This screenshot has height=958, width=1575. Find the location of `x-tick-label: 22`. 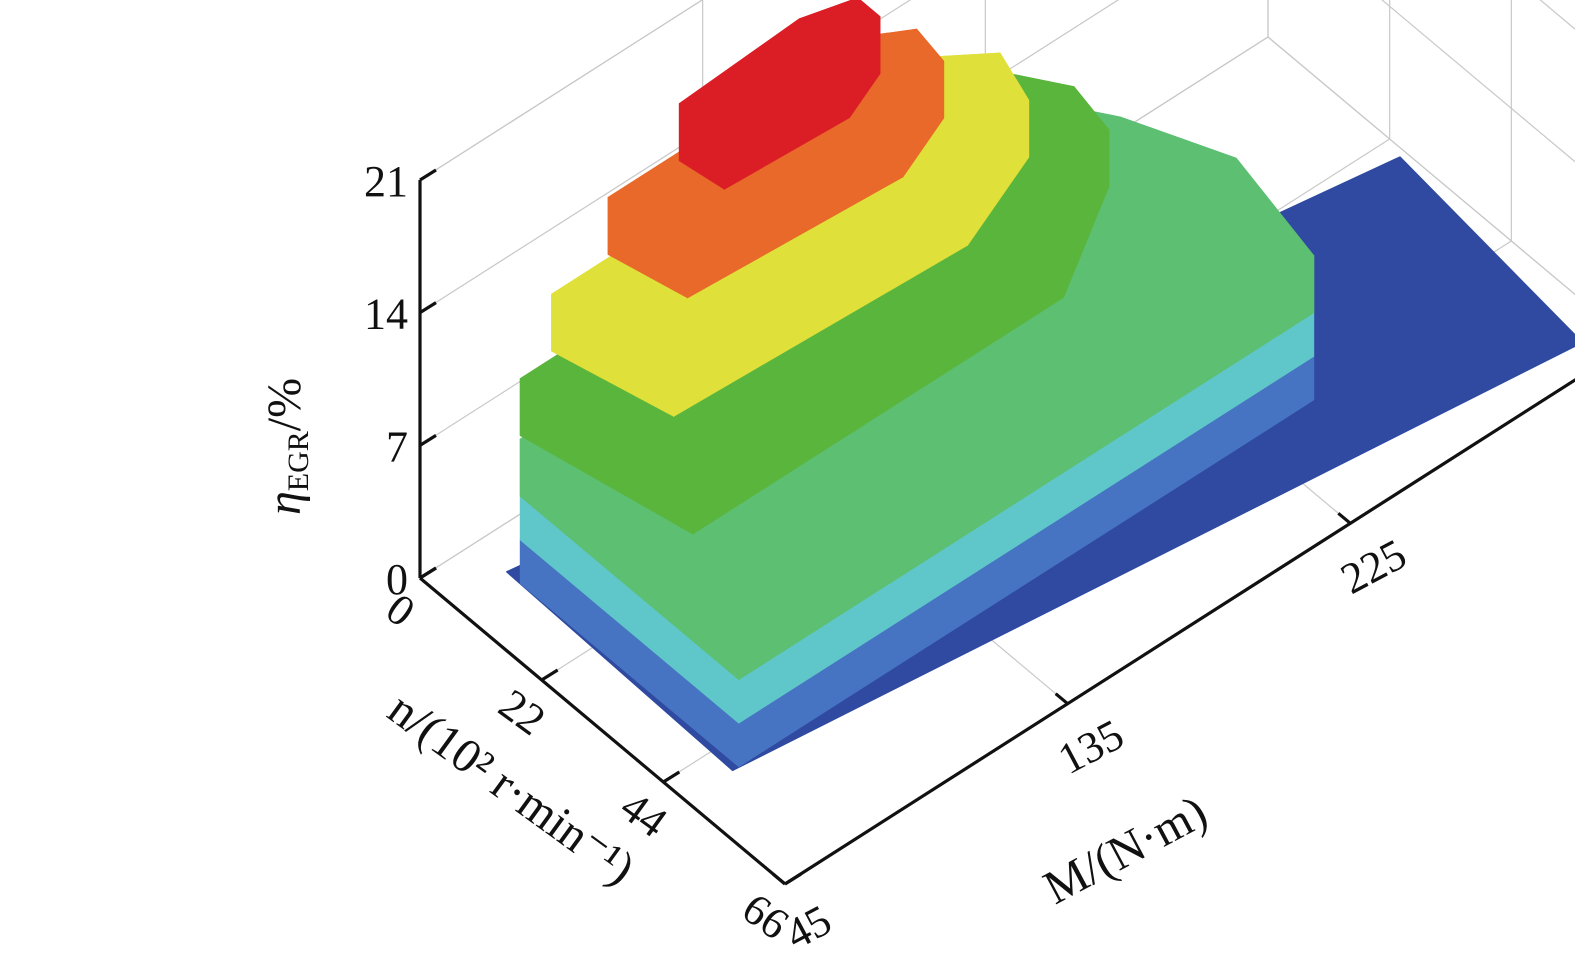

x-tick-label: 22 is located at coordinates (522, 713).